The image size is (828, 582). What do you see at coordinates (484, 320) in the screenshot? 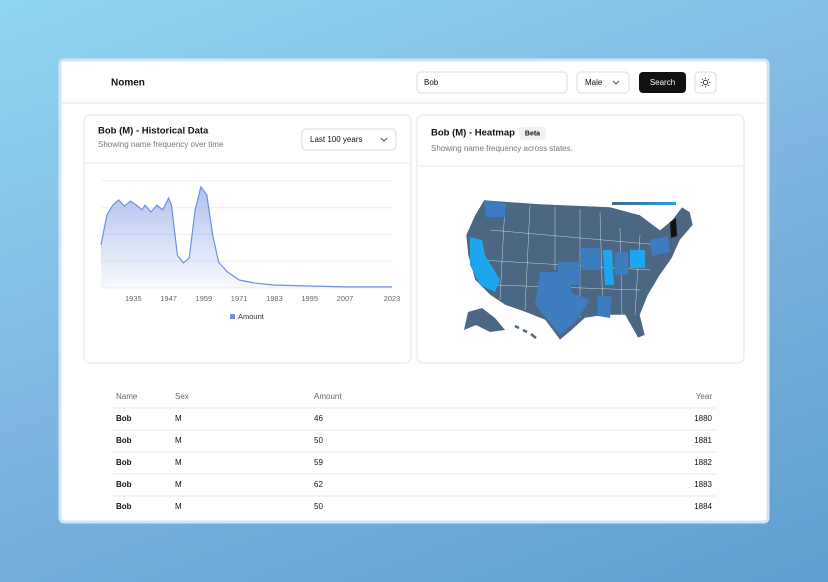
I see `alaska` at bounding box center [484, 320].